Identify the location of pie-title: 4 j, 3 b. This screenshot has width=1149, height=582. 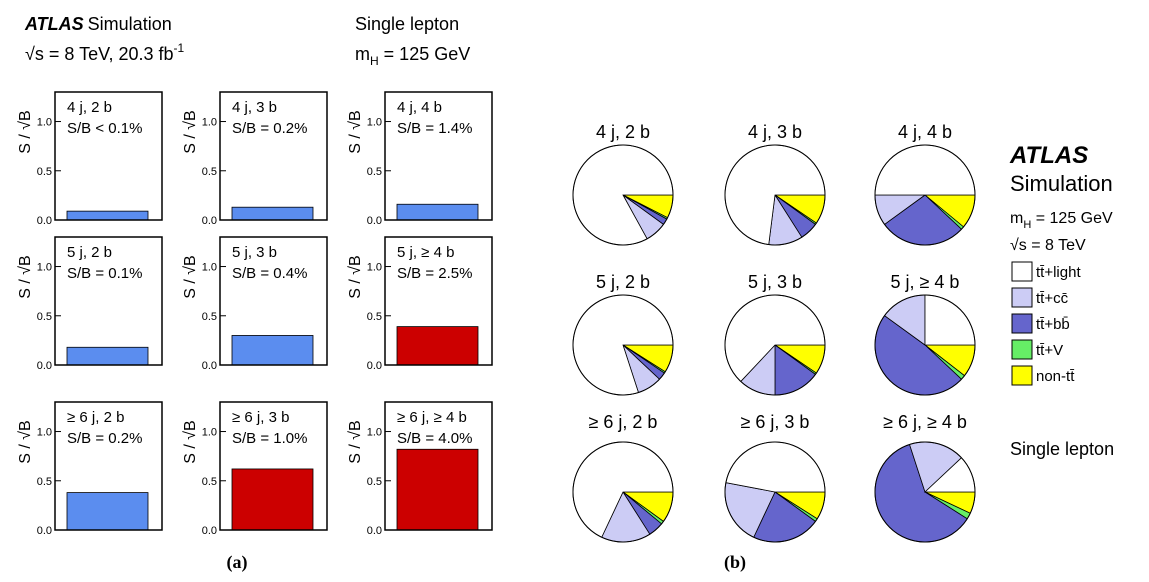
(775, 132).